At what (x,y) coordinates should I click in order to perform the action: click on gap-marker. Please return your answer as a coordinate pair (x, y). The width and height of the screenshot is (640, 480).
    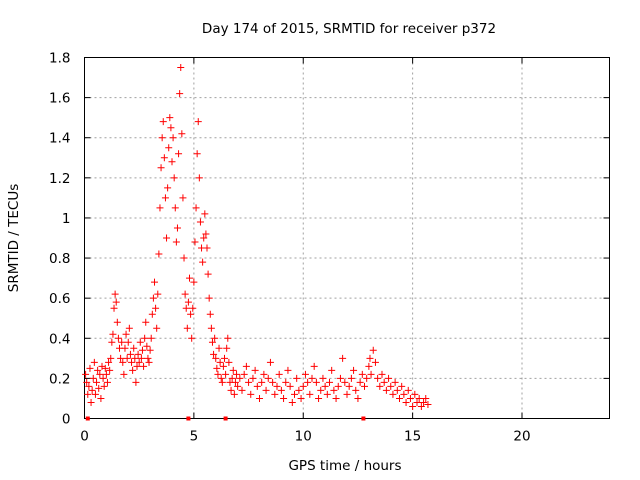
    Looking at the image, I should click on (87, 418).